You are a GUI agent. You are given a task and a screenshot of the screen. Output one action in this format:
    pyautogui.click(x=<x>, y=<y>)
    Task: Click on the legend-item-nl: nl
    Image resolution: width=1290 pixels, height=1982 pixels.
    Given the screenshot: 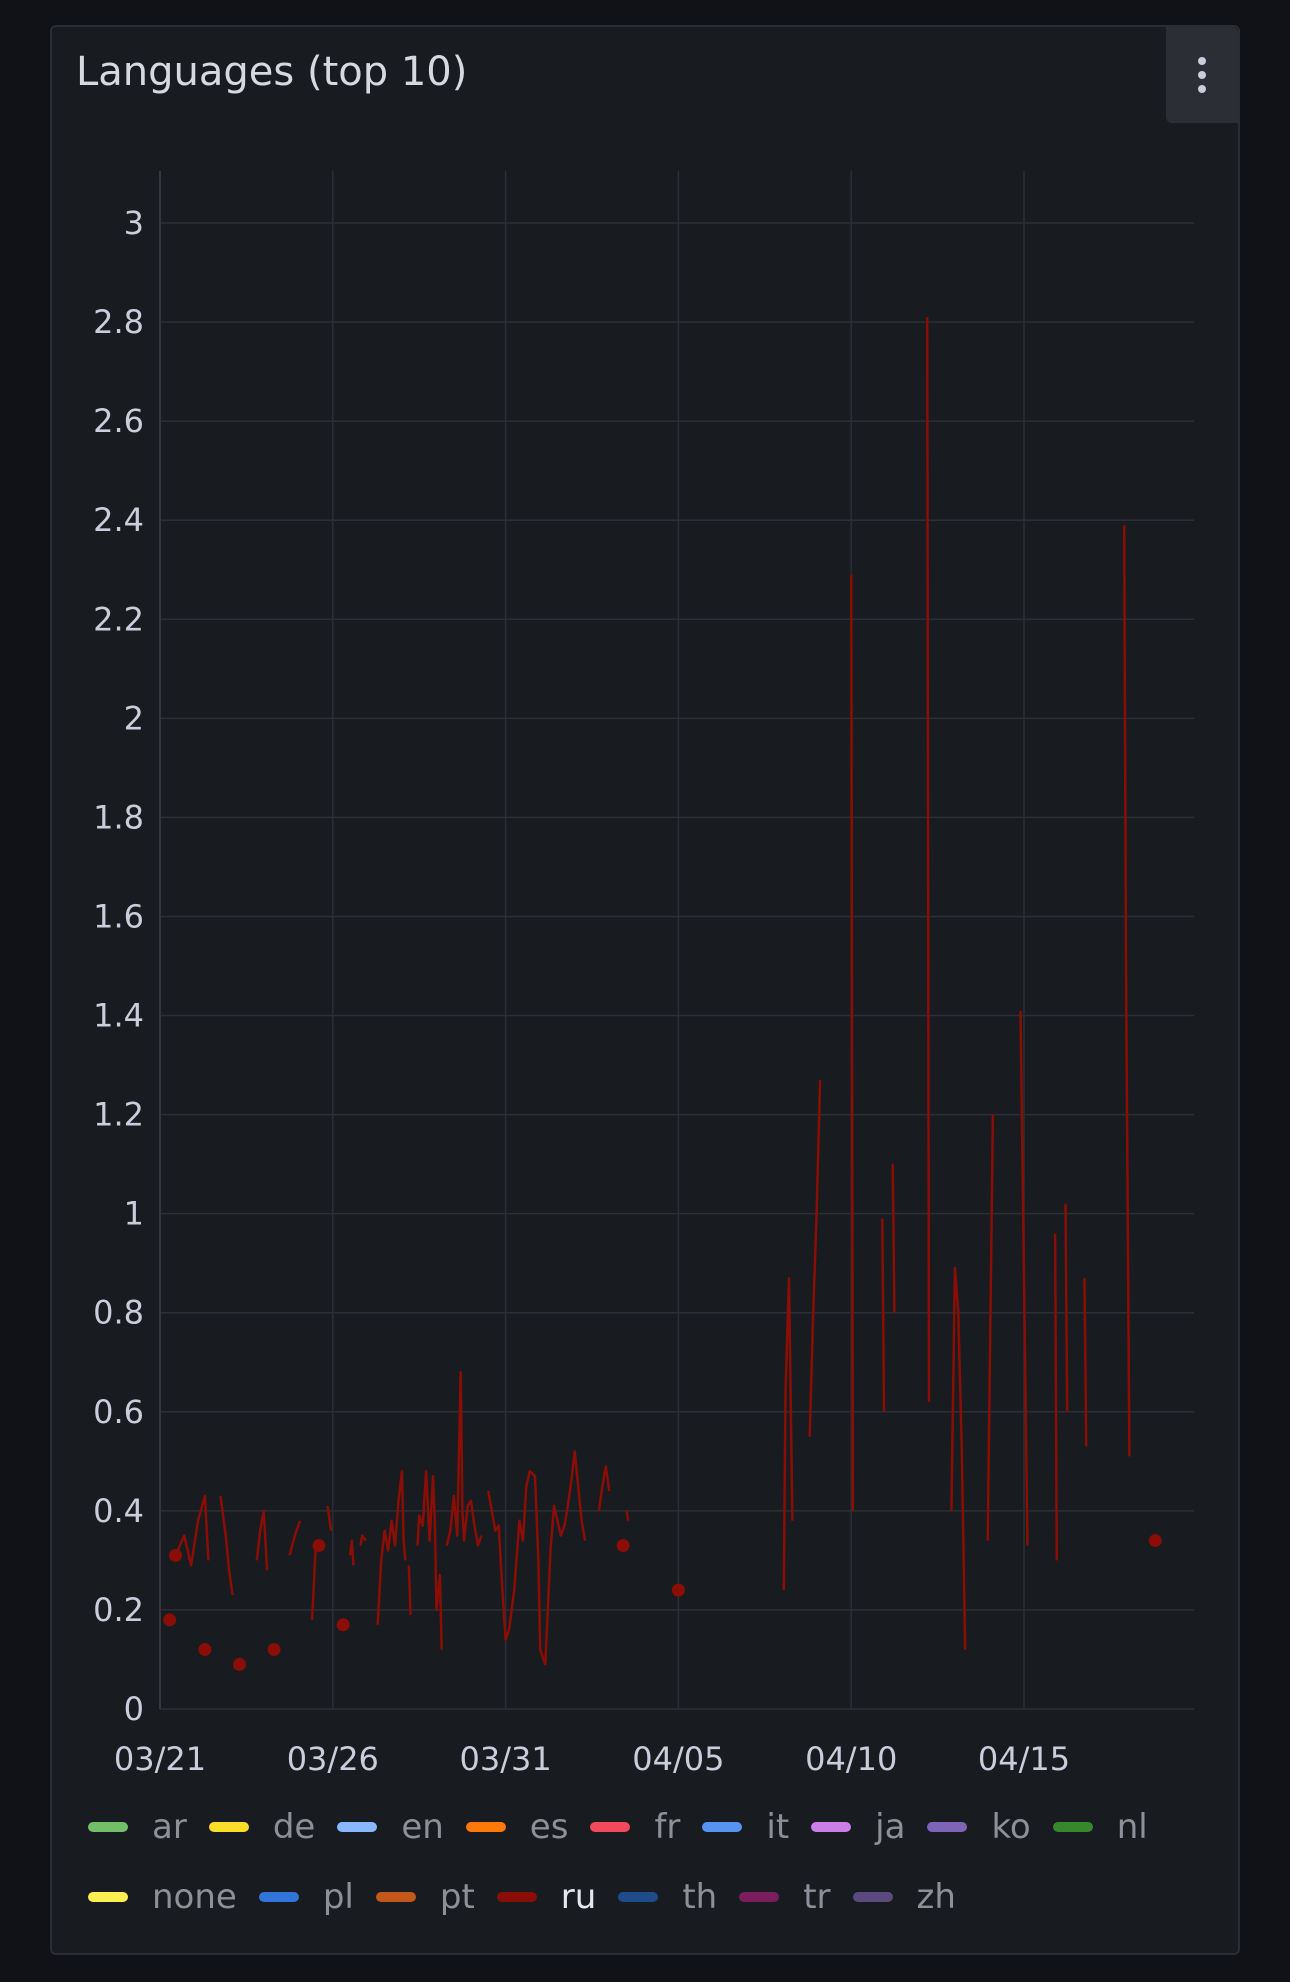 What is the action you would take?
    pyautogui.click(x=1100, y=1827)
    